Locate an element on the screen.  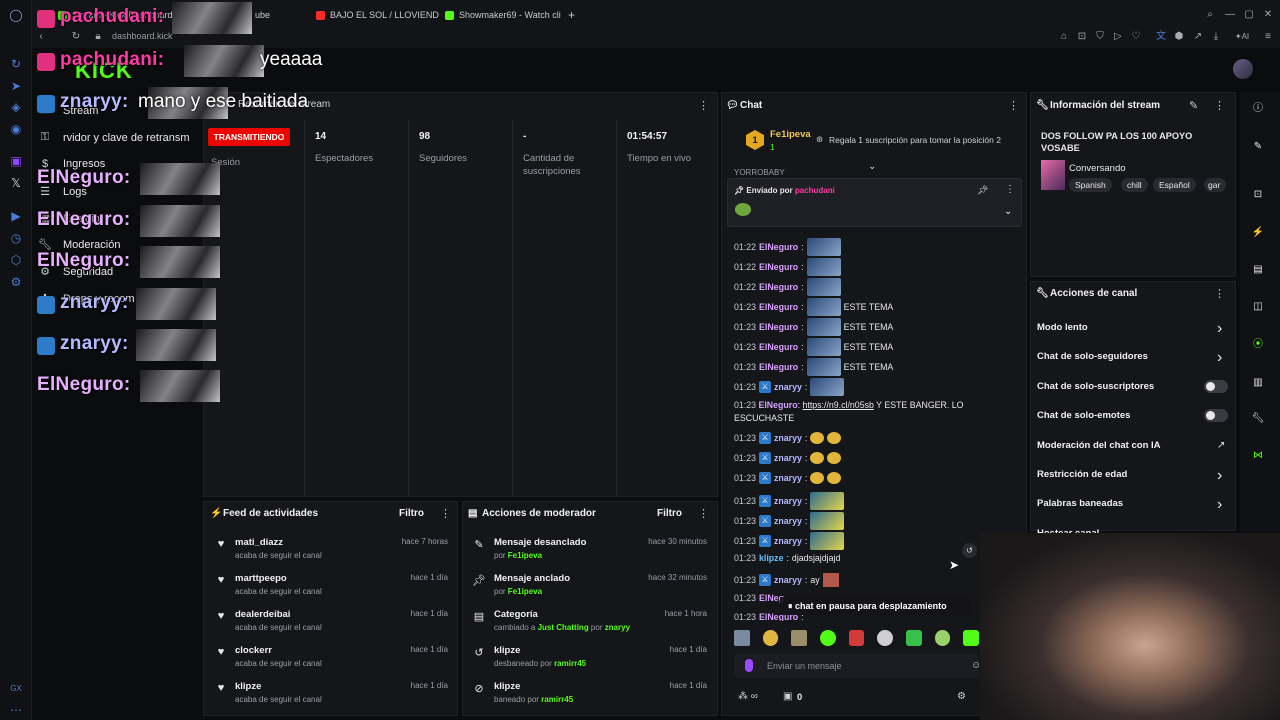
nav-ingresos: $ Ingresos is located at coordinates (71, 164).